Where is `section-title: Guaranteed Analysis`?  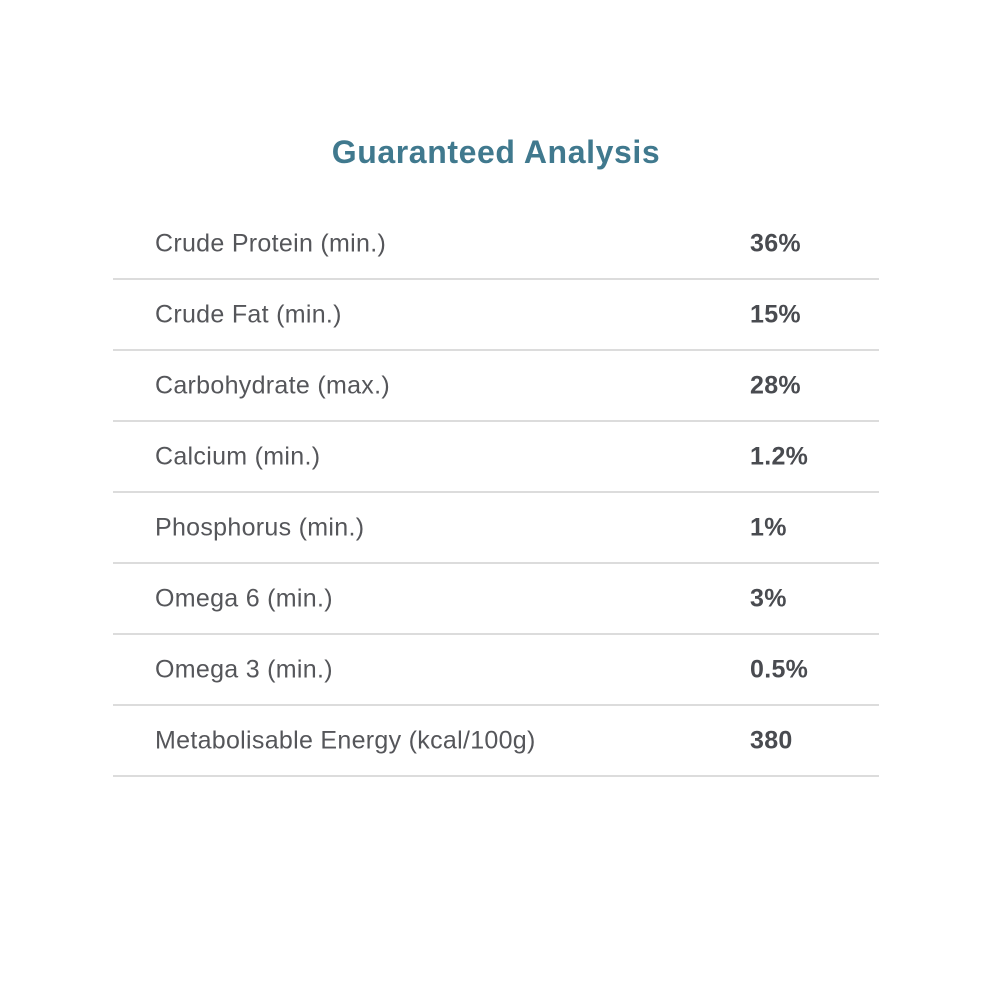 section-title: Guaranteed Analysis is located at coordinates (496, 152).